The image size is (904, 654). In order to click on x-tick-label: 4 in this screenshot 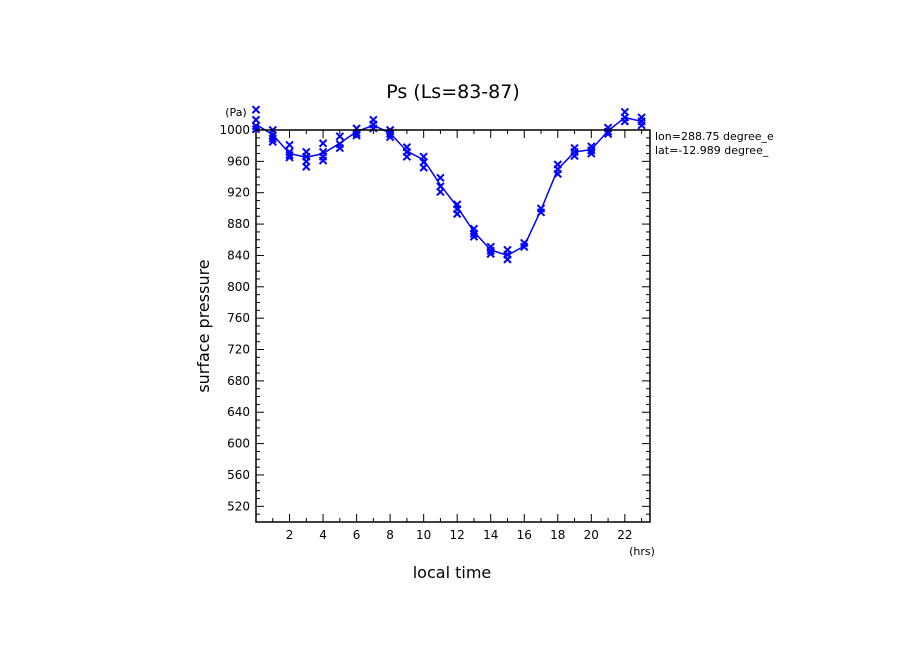, I will do `click(323, 535)`.